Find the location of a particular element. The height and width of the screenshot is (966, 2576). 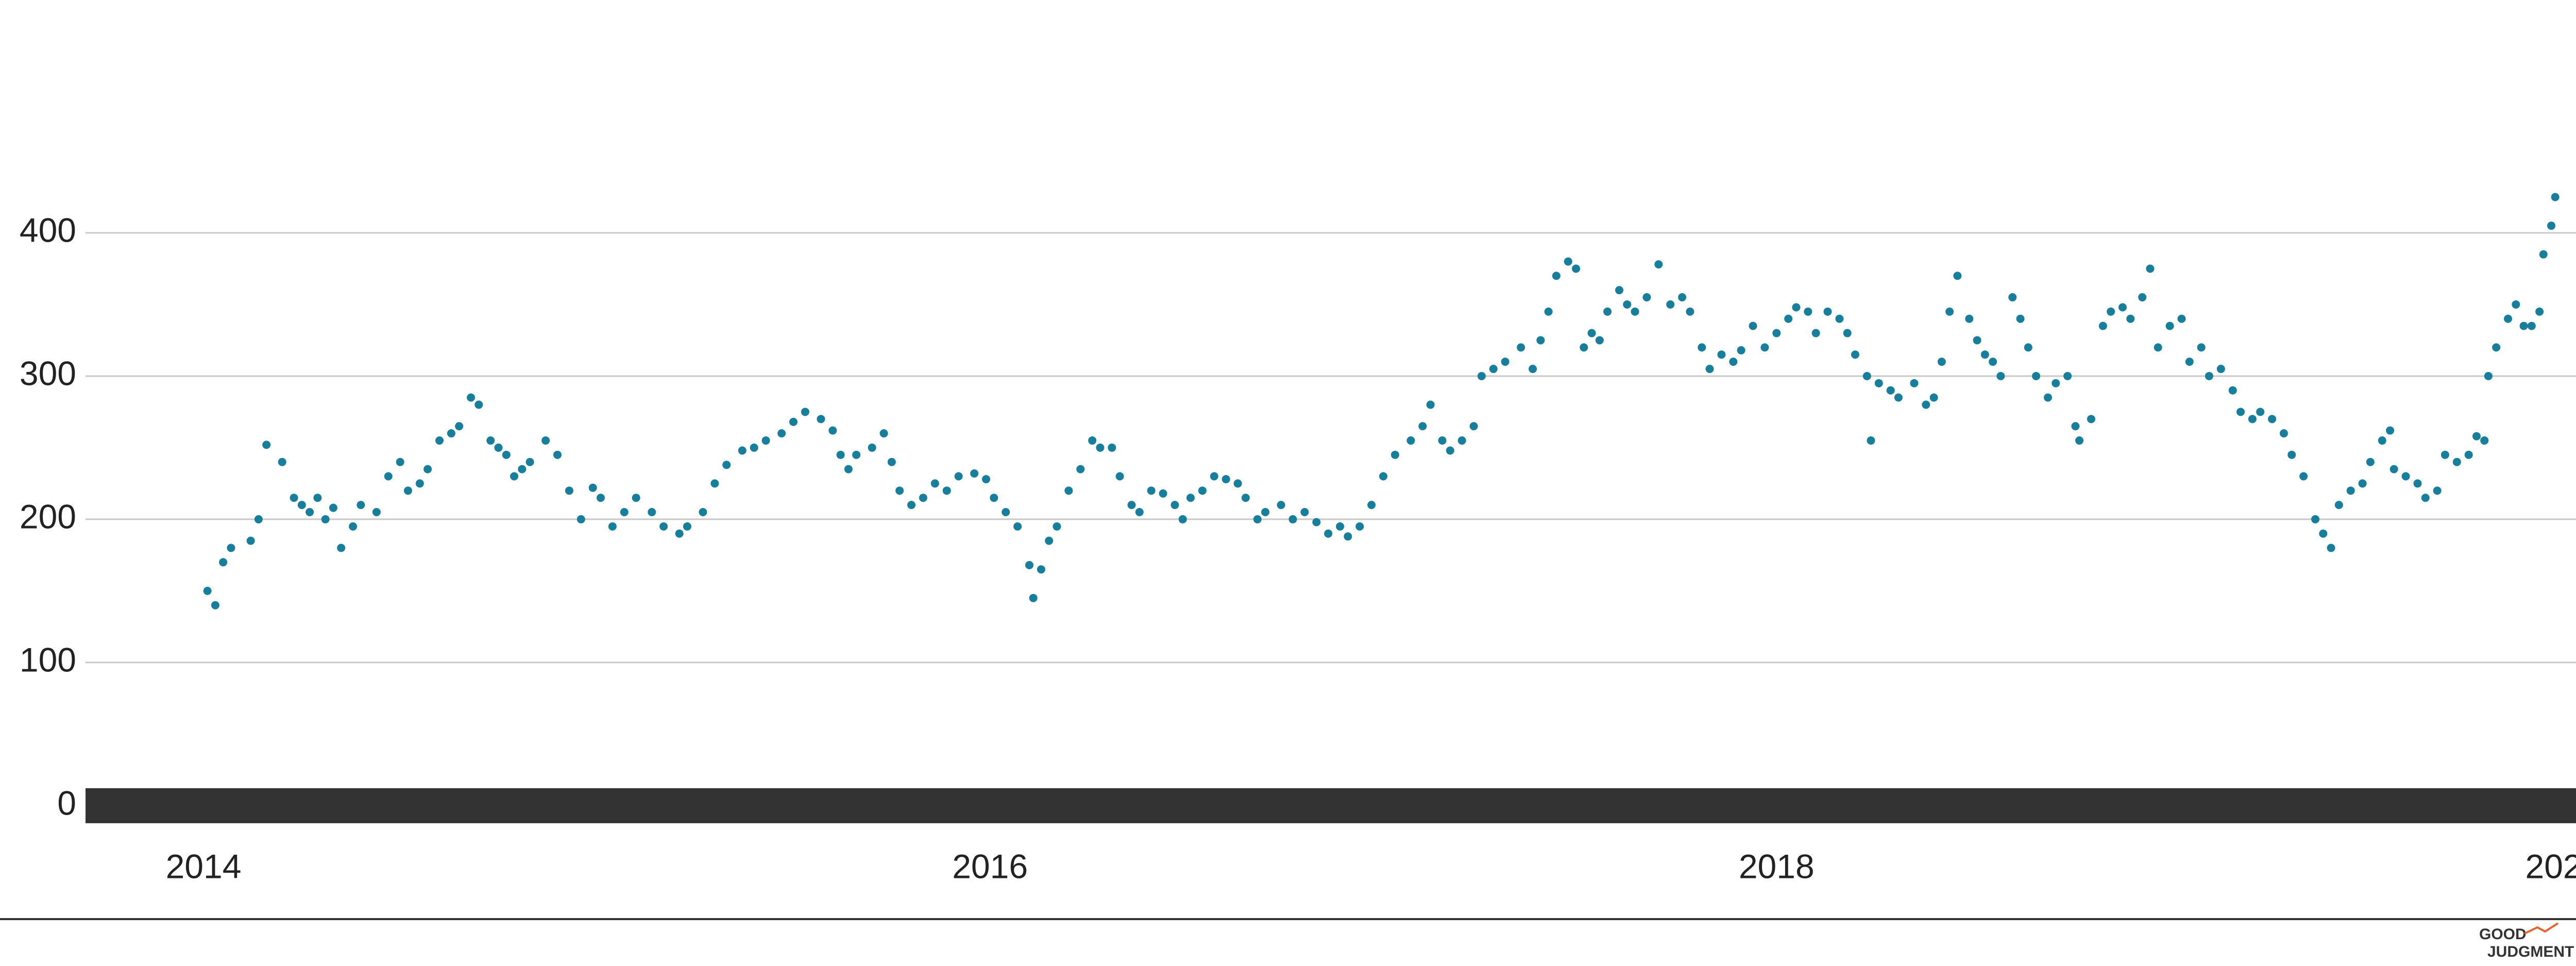

y-tick-label: 200 is located at coordinates (48, 516).